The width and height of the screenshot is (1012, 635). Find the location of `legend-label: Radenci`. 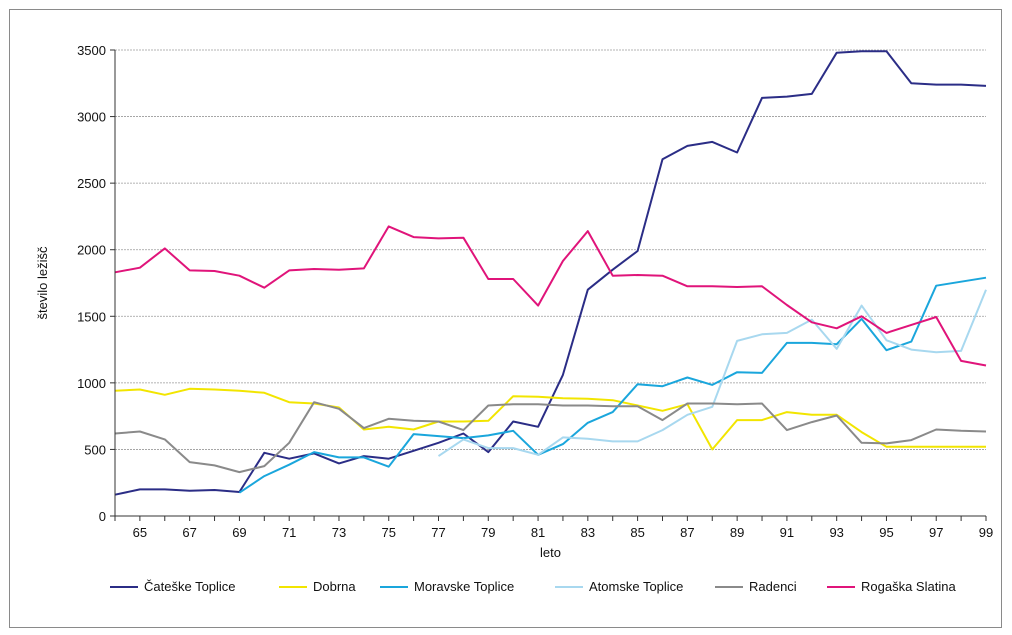

legend-label: Radenci is located at coordinates (773, 586).